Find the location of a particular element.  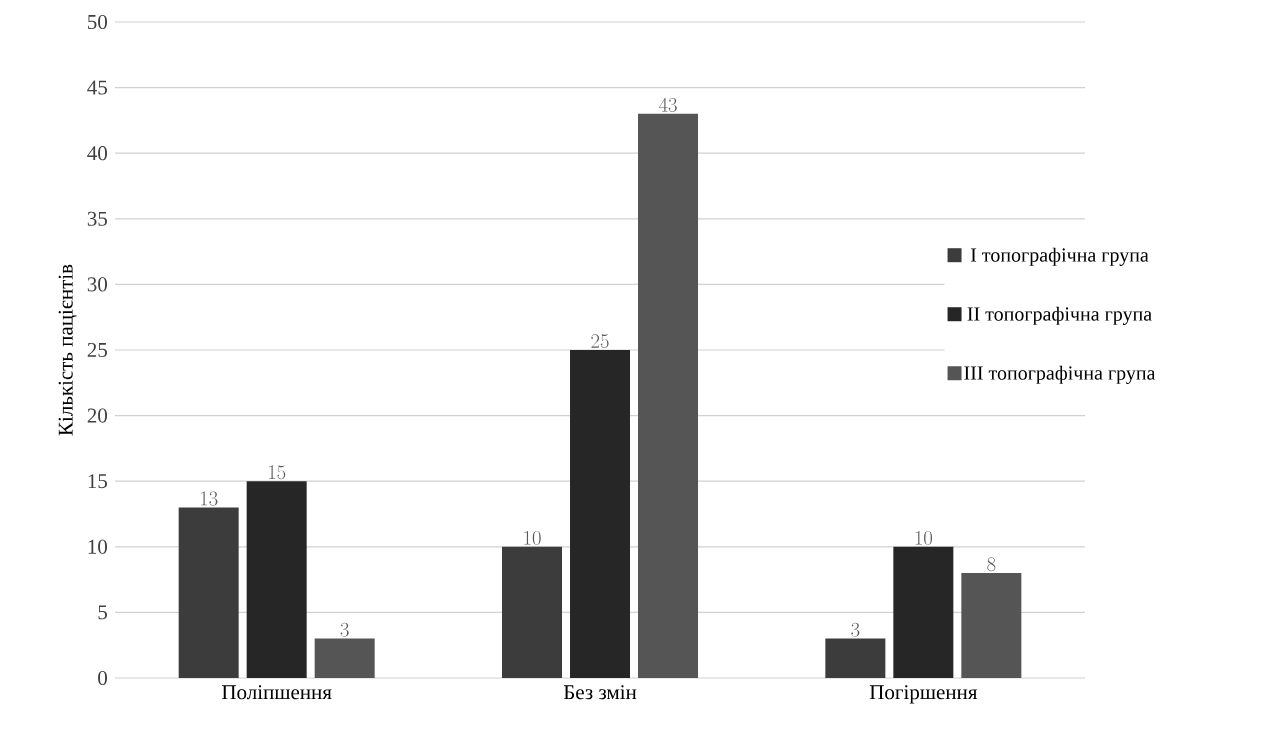

y-tick-label: 5 is located at coordinates (102, 612).